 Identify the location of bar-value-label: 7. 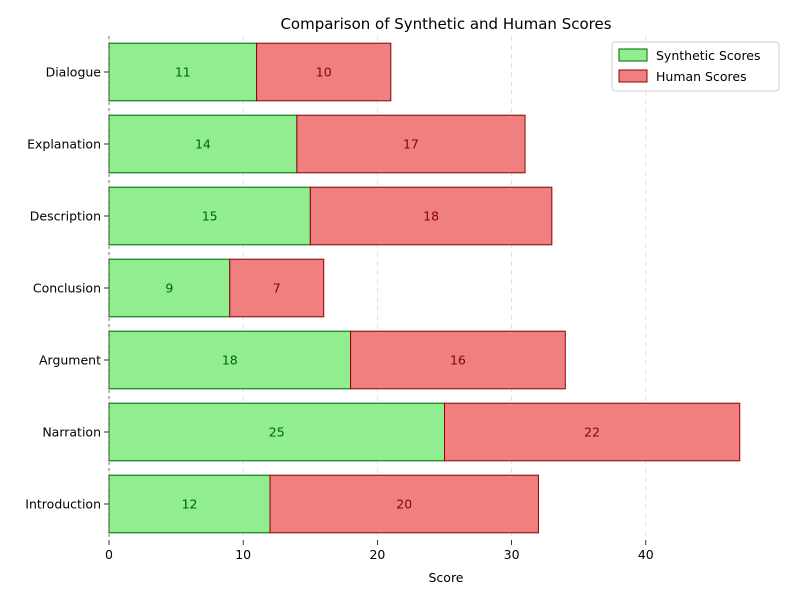
(277, 288).